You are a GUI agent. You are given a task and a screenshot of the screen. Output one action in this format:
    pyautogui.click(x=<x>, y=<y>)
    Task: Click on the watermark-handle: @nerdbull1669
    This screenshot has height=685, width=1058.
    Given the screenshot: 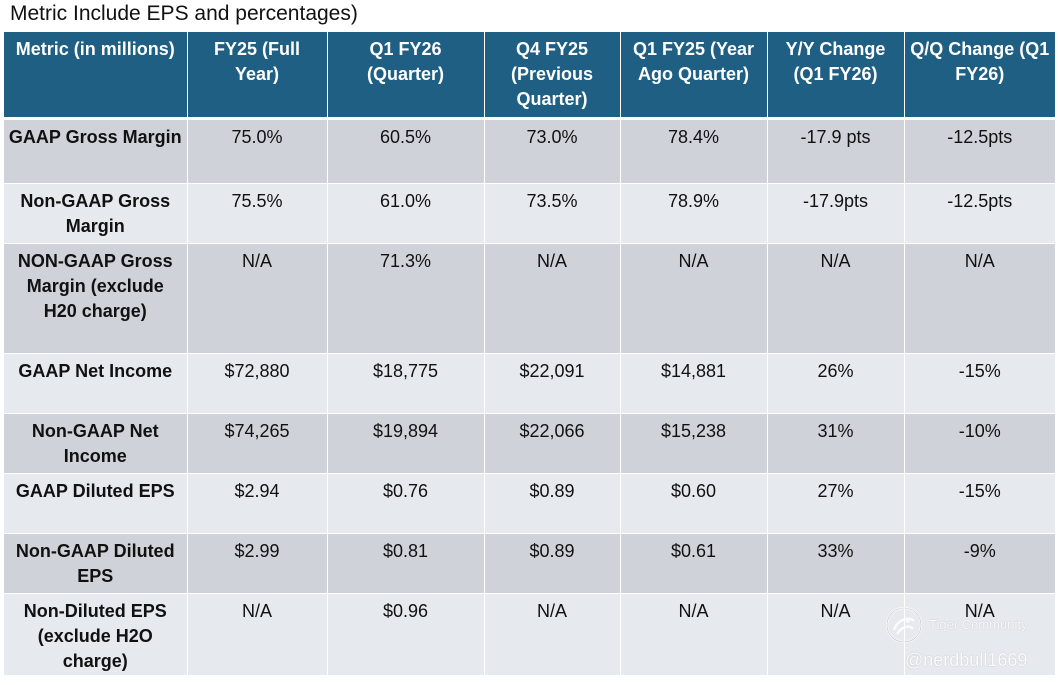 What is the action you would take?
    pyautogui.click(x=966, y=660)
    